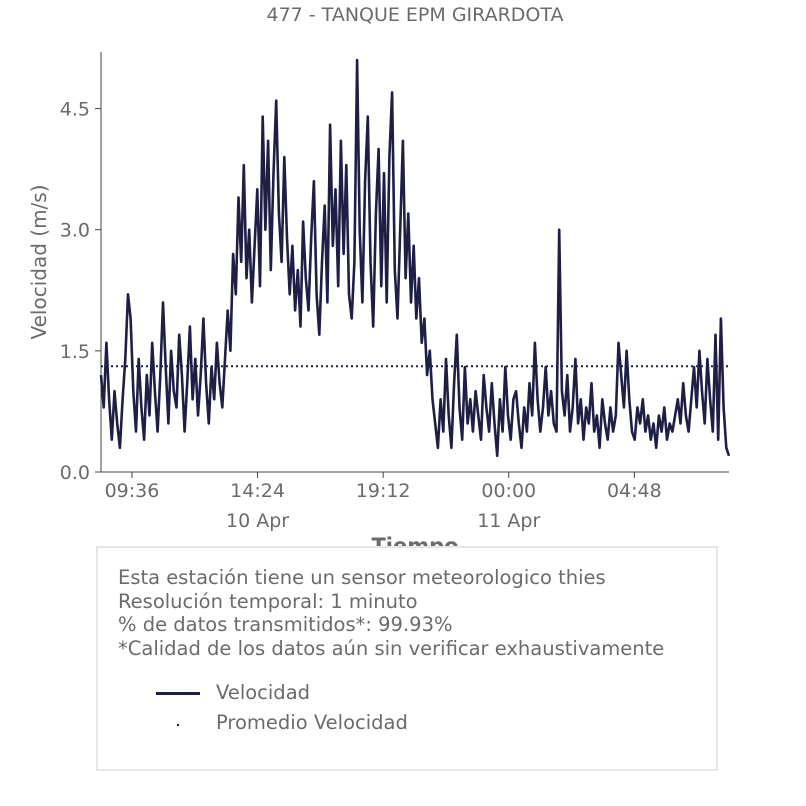 The height and width of the screenshot is (806, 806). I want to click on legend-label: Promedio Velocidad, so click(312, 722).